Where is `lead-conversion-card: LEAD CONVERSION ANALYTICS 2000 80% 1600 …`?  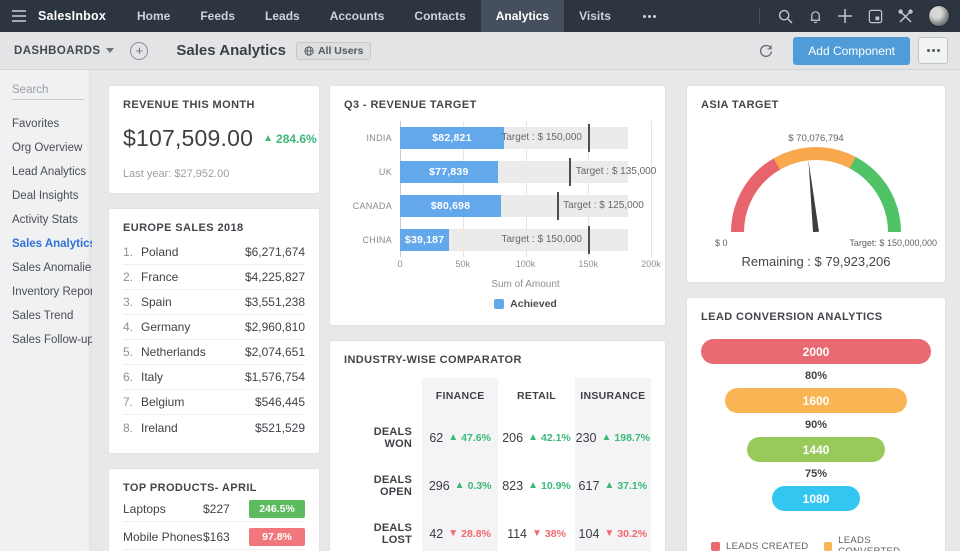
lead-conversion-card: LEAD CONVERSION ANALYTICS 2000 80% 1600 … is located at coordinates (816, 424).